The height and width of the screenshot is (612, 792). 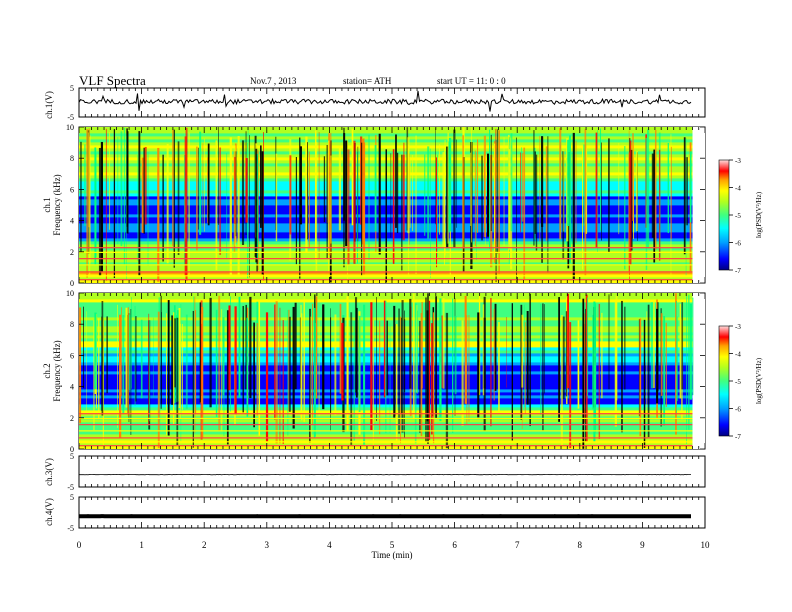 What do you see at coordinates (72, 387) in the screenshot?
I see `y-tick-label: 4` at bounding box center [72, 387].